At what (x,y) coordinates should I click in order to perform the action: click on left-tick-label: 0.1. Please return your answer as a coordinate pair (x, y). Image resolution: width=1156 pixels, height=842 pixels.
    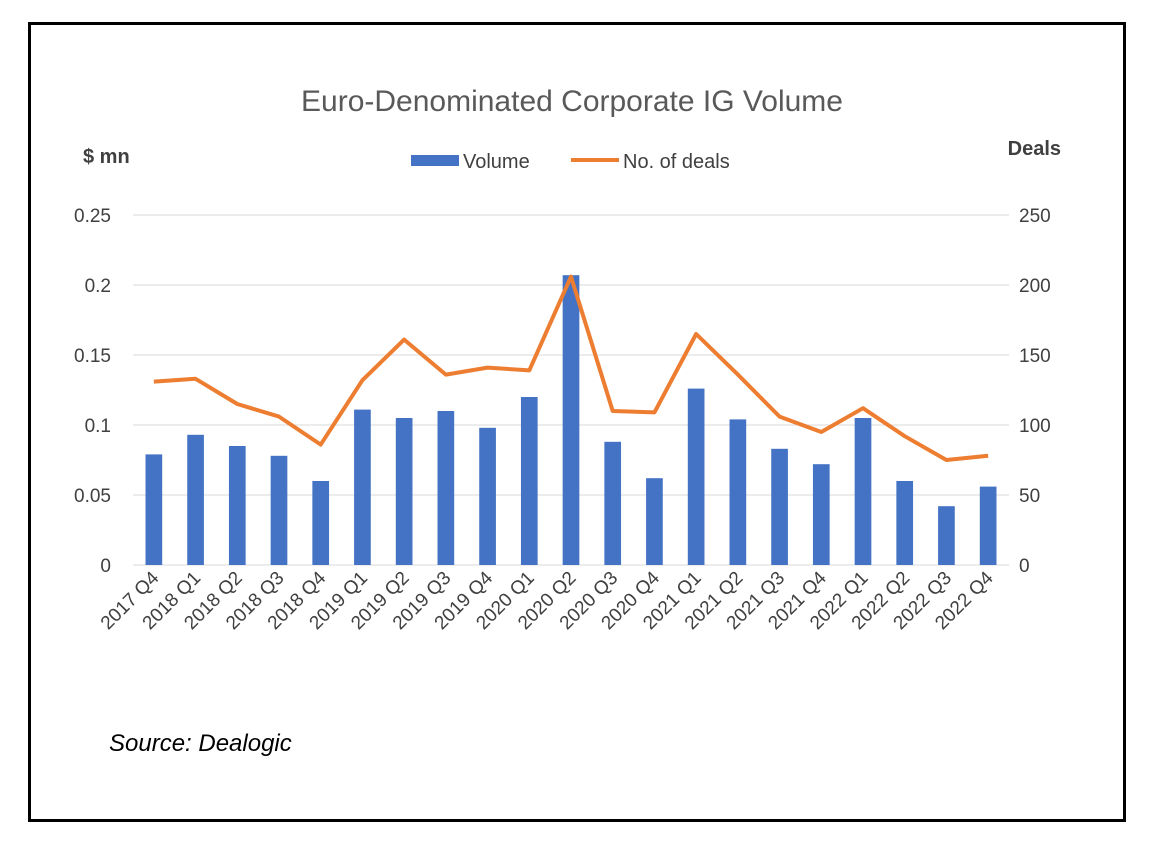
    Looking at the image, I should click on (98, 426).